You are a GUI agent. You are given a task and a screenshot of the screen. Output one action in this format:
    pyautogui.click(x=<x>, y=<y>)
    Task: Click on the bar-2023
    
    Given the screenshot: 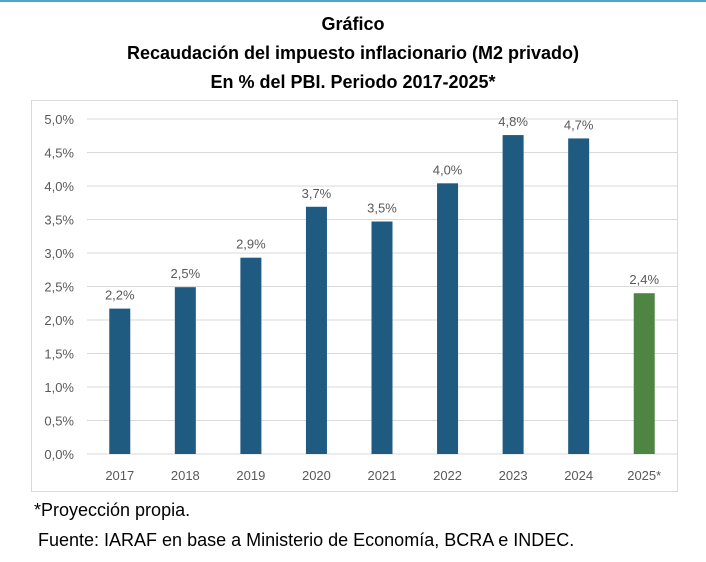 What is the action you would take?
    pyautogui.click(x=513, y=294)
    